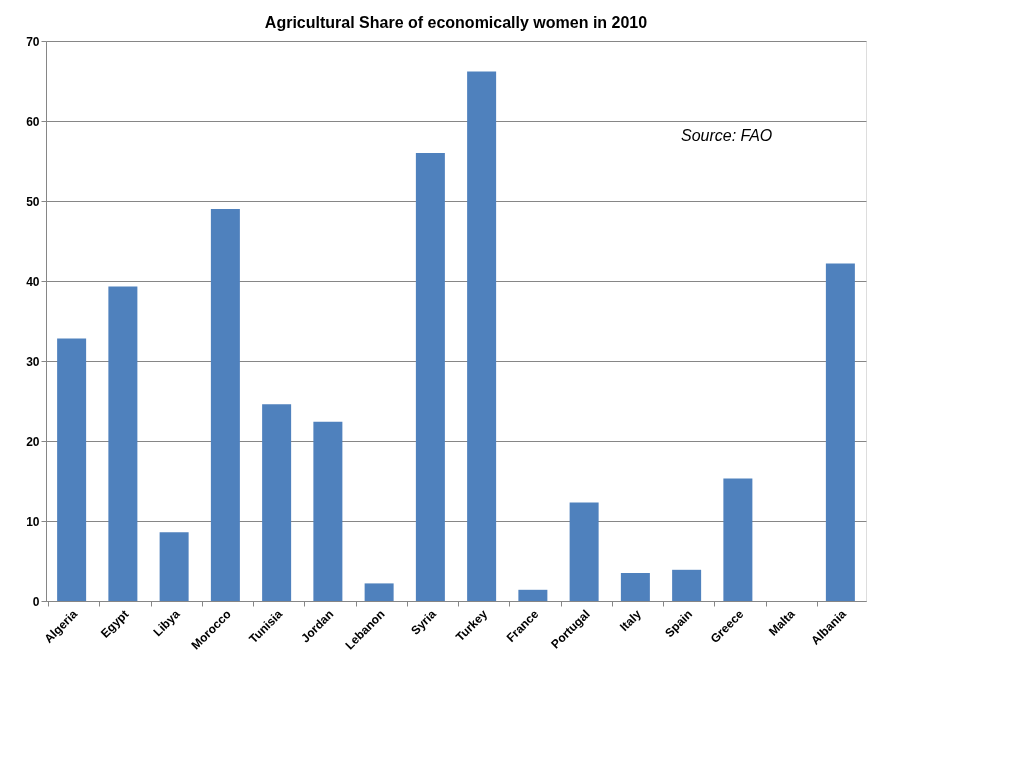 The image size is (1032, 766). I want to click on y-tick-label: 50, so click(33, 201).